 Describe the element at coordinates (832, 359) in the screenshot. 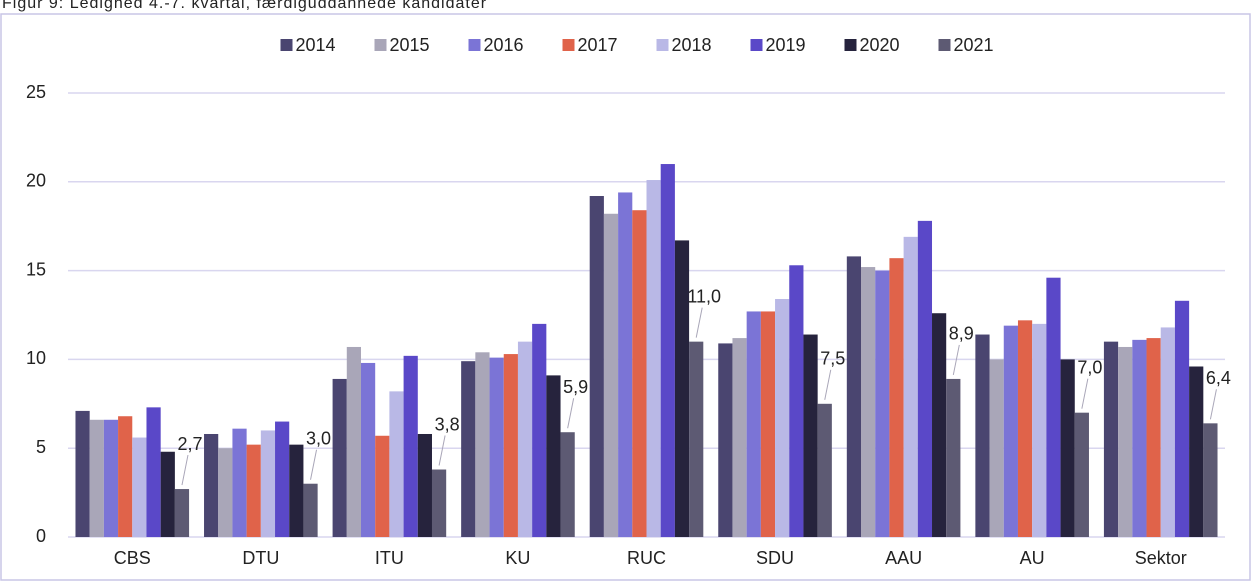

I see `data-label: 7,5` at that location.